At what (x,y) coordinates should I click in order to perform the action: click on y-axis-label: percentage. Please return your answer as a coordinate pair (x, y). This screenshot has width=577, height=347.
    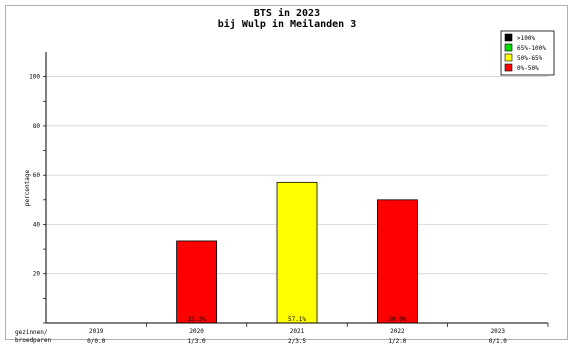
    Looking at the image, I should click on (27, 188).